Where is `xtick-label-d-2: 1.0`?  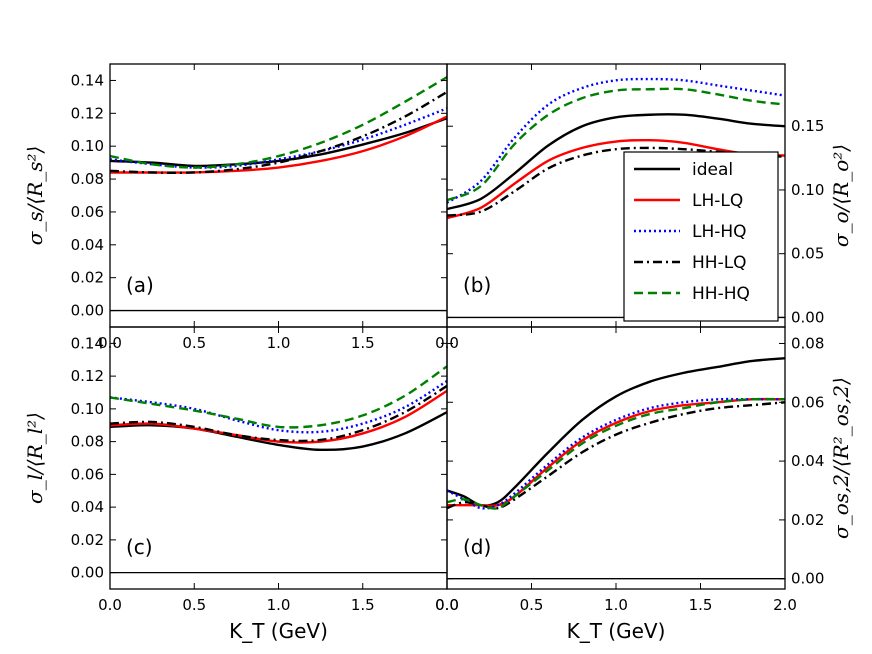 xtick-label-d-2: 1.0 is located at coordinates (616, 605).